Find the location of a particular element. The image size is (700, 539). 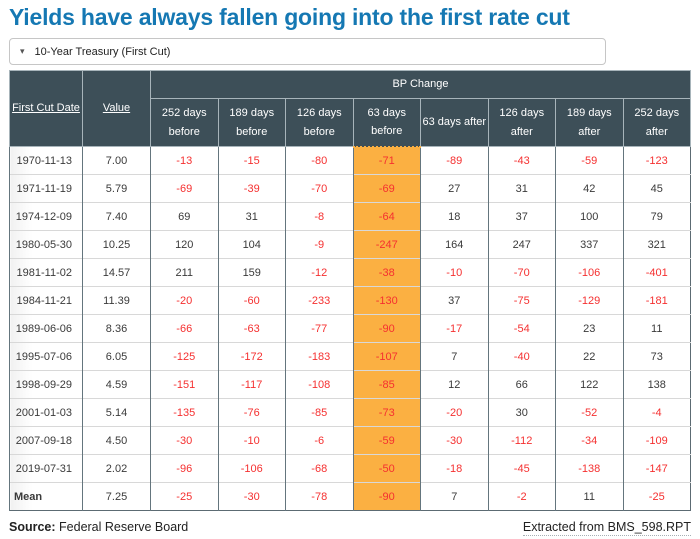

extracted-note: Extracted from BMS_598.RPT is located at coordinates (606, 528).